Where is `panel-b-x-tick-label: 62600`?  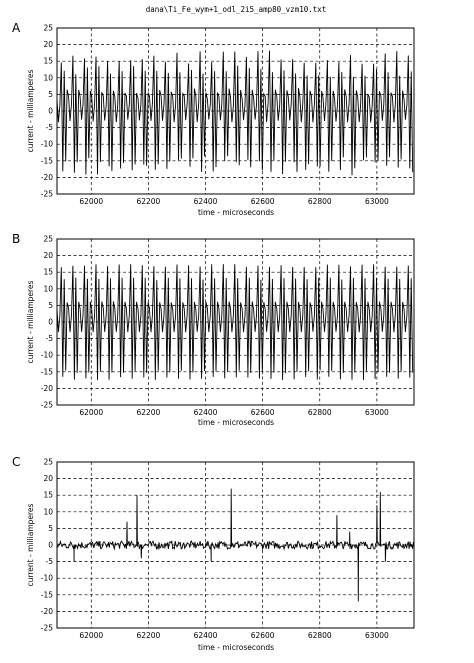
panel-b-x-tick-label: 62600 is located at coordinates (263, 412).